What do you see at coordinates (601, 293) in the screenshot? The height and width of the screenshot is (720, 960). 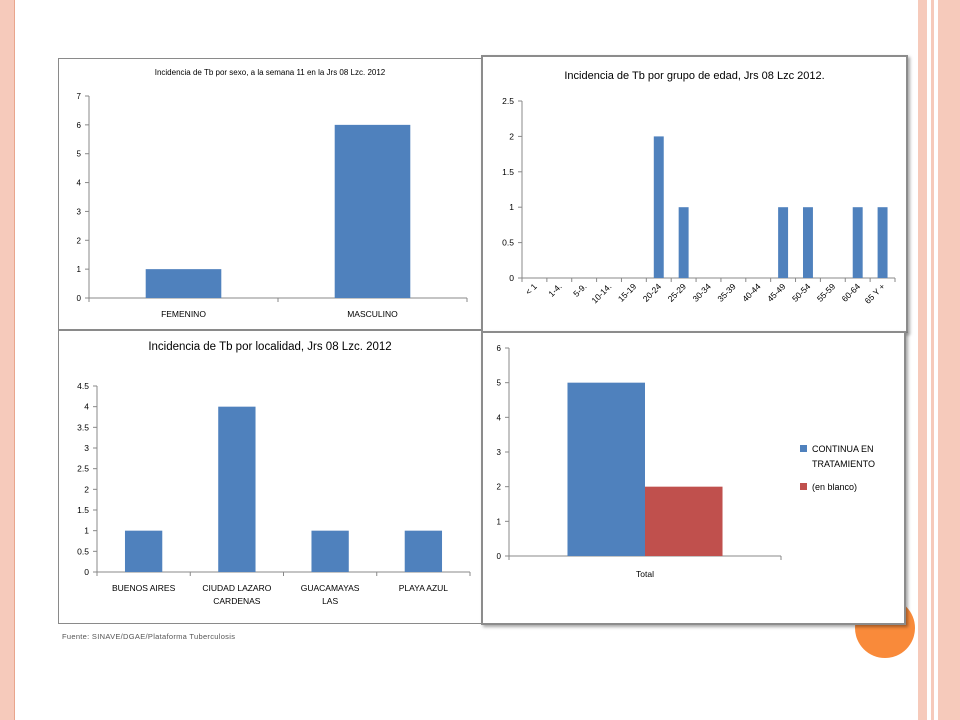 I see `x-category-label: 10-14.` at bounding box center [601, 293].